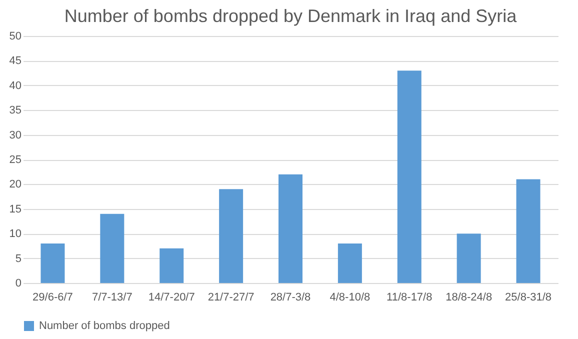 The width and height of the screenshot is (578, 339). I want to click on x-tick-label: 14/7-20/7, so click(171, 298).